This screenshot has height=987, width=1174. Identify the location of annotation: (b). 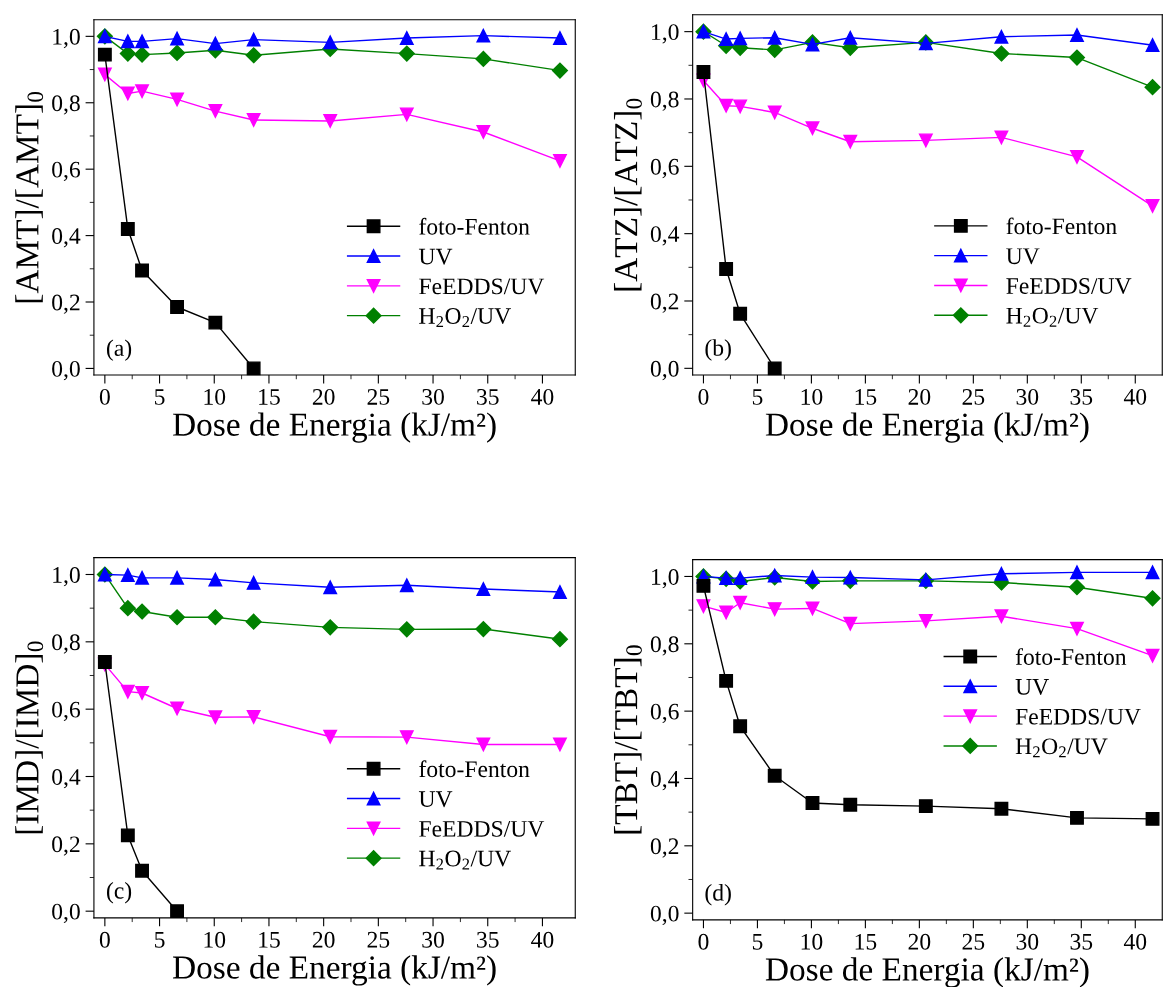
(718, 350).